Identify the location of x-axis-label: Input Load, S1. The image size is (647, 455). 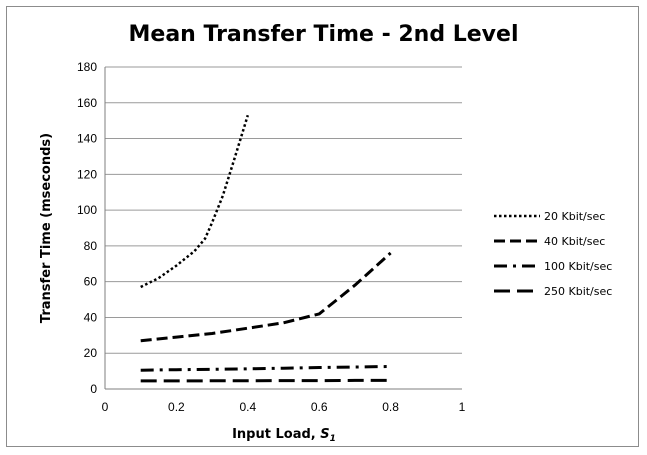
(284, 435).